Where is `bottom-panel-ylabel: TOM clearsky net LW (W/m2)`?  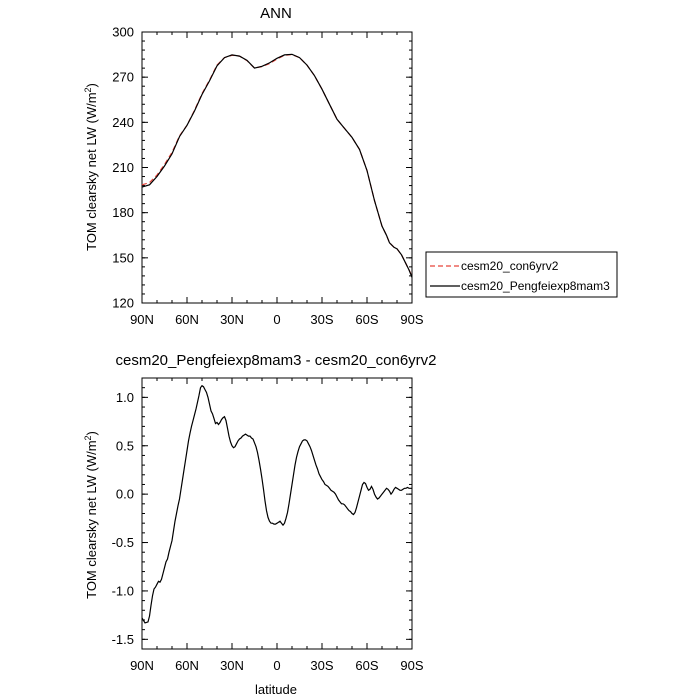
bottom-panel-ylabel: TOM clearsky net LW (W/m2) is located at coordinates (91, 515).